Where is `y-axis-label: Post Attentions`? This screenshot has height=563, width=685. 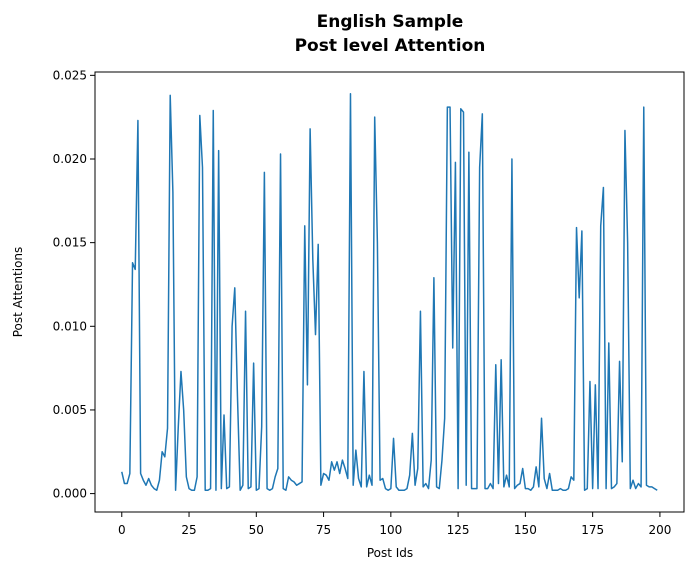 y-axis-label: Post Attentions is located at coordinates (18, 292).